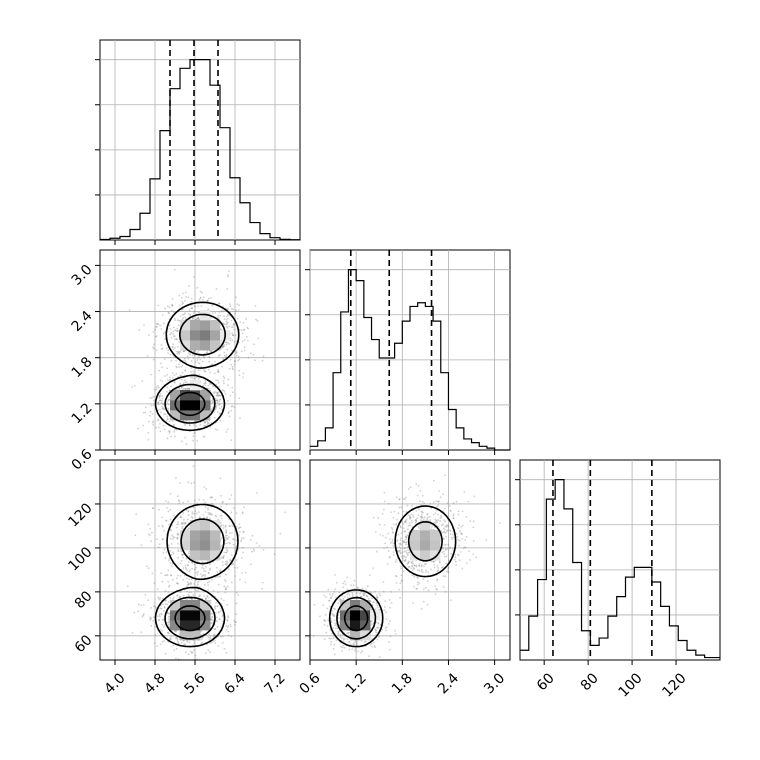 The image size is (760, 760). What do you see at coordinates (275, 683) in the screenshot?
I see `x-tick-label: 7.2` at bounding box center [275, 683].